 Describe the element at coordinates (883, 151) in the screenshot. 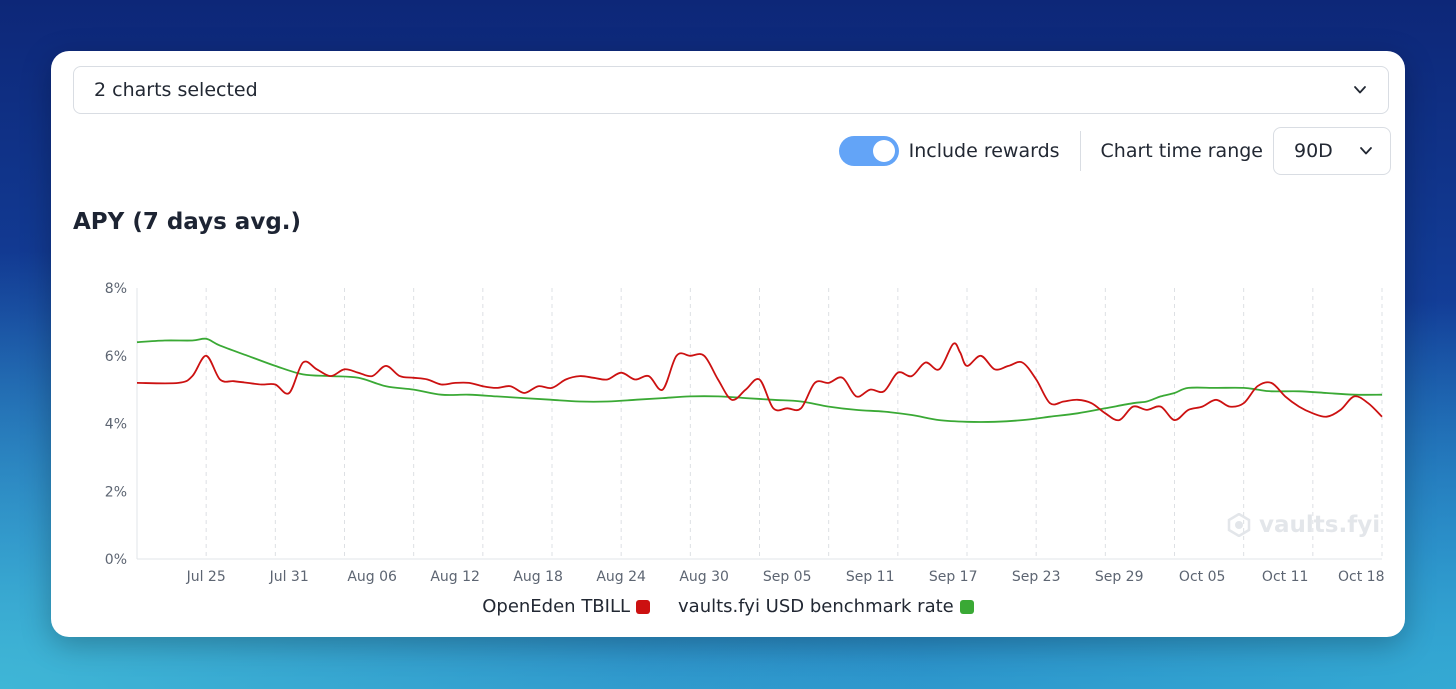

I see `toggle-knob` at that location.